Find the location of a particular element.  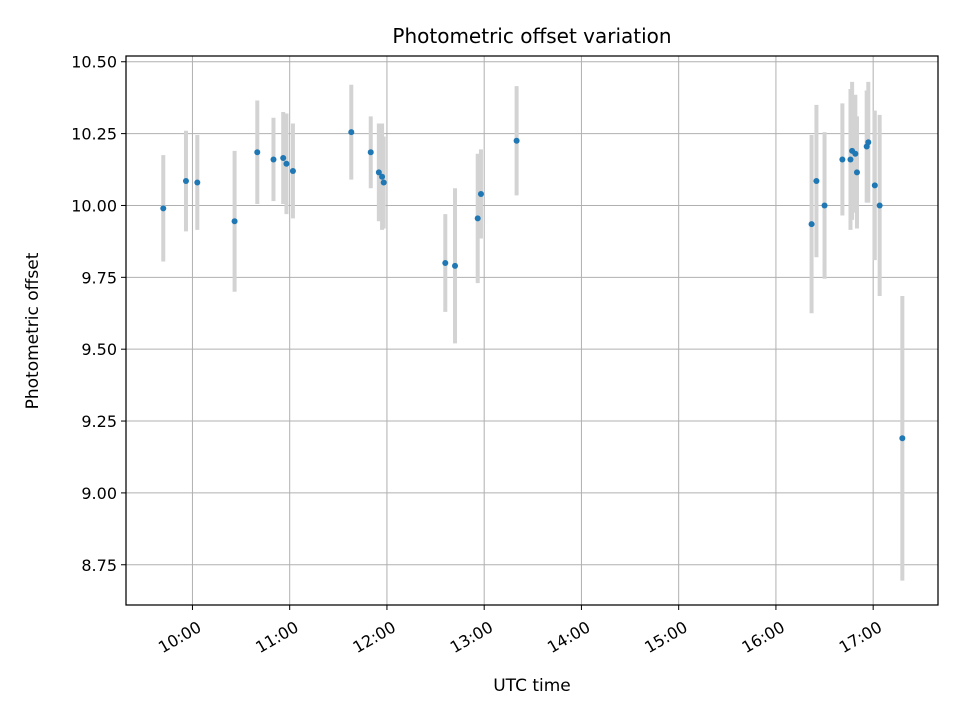

y-tick-label: 9.75 is located at coordinates (99, 277).